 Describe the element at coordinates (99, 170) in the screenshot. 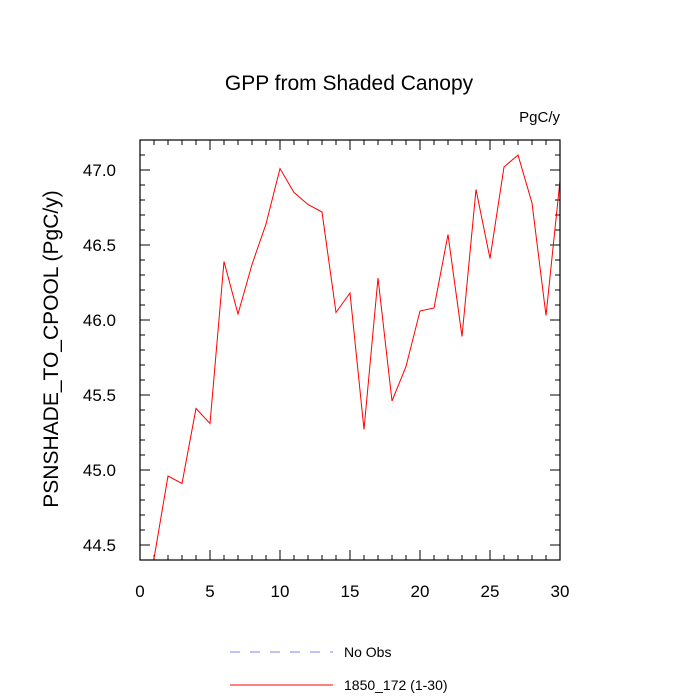

I see `y-tick-label: 47.0` at that location.